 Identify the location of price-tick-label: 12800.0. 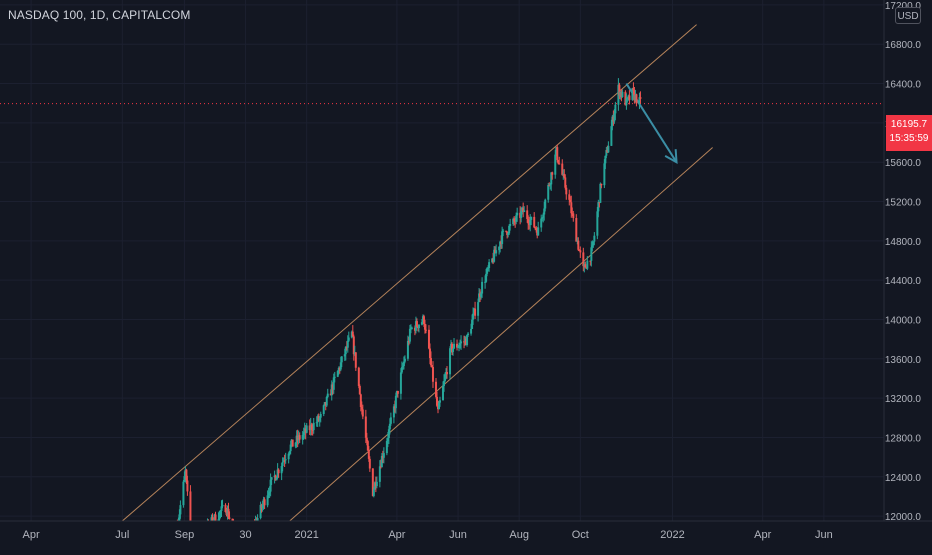
(903, 438).